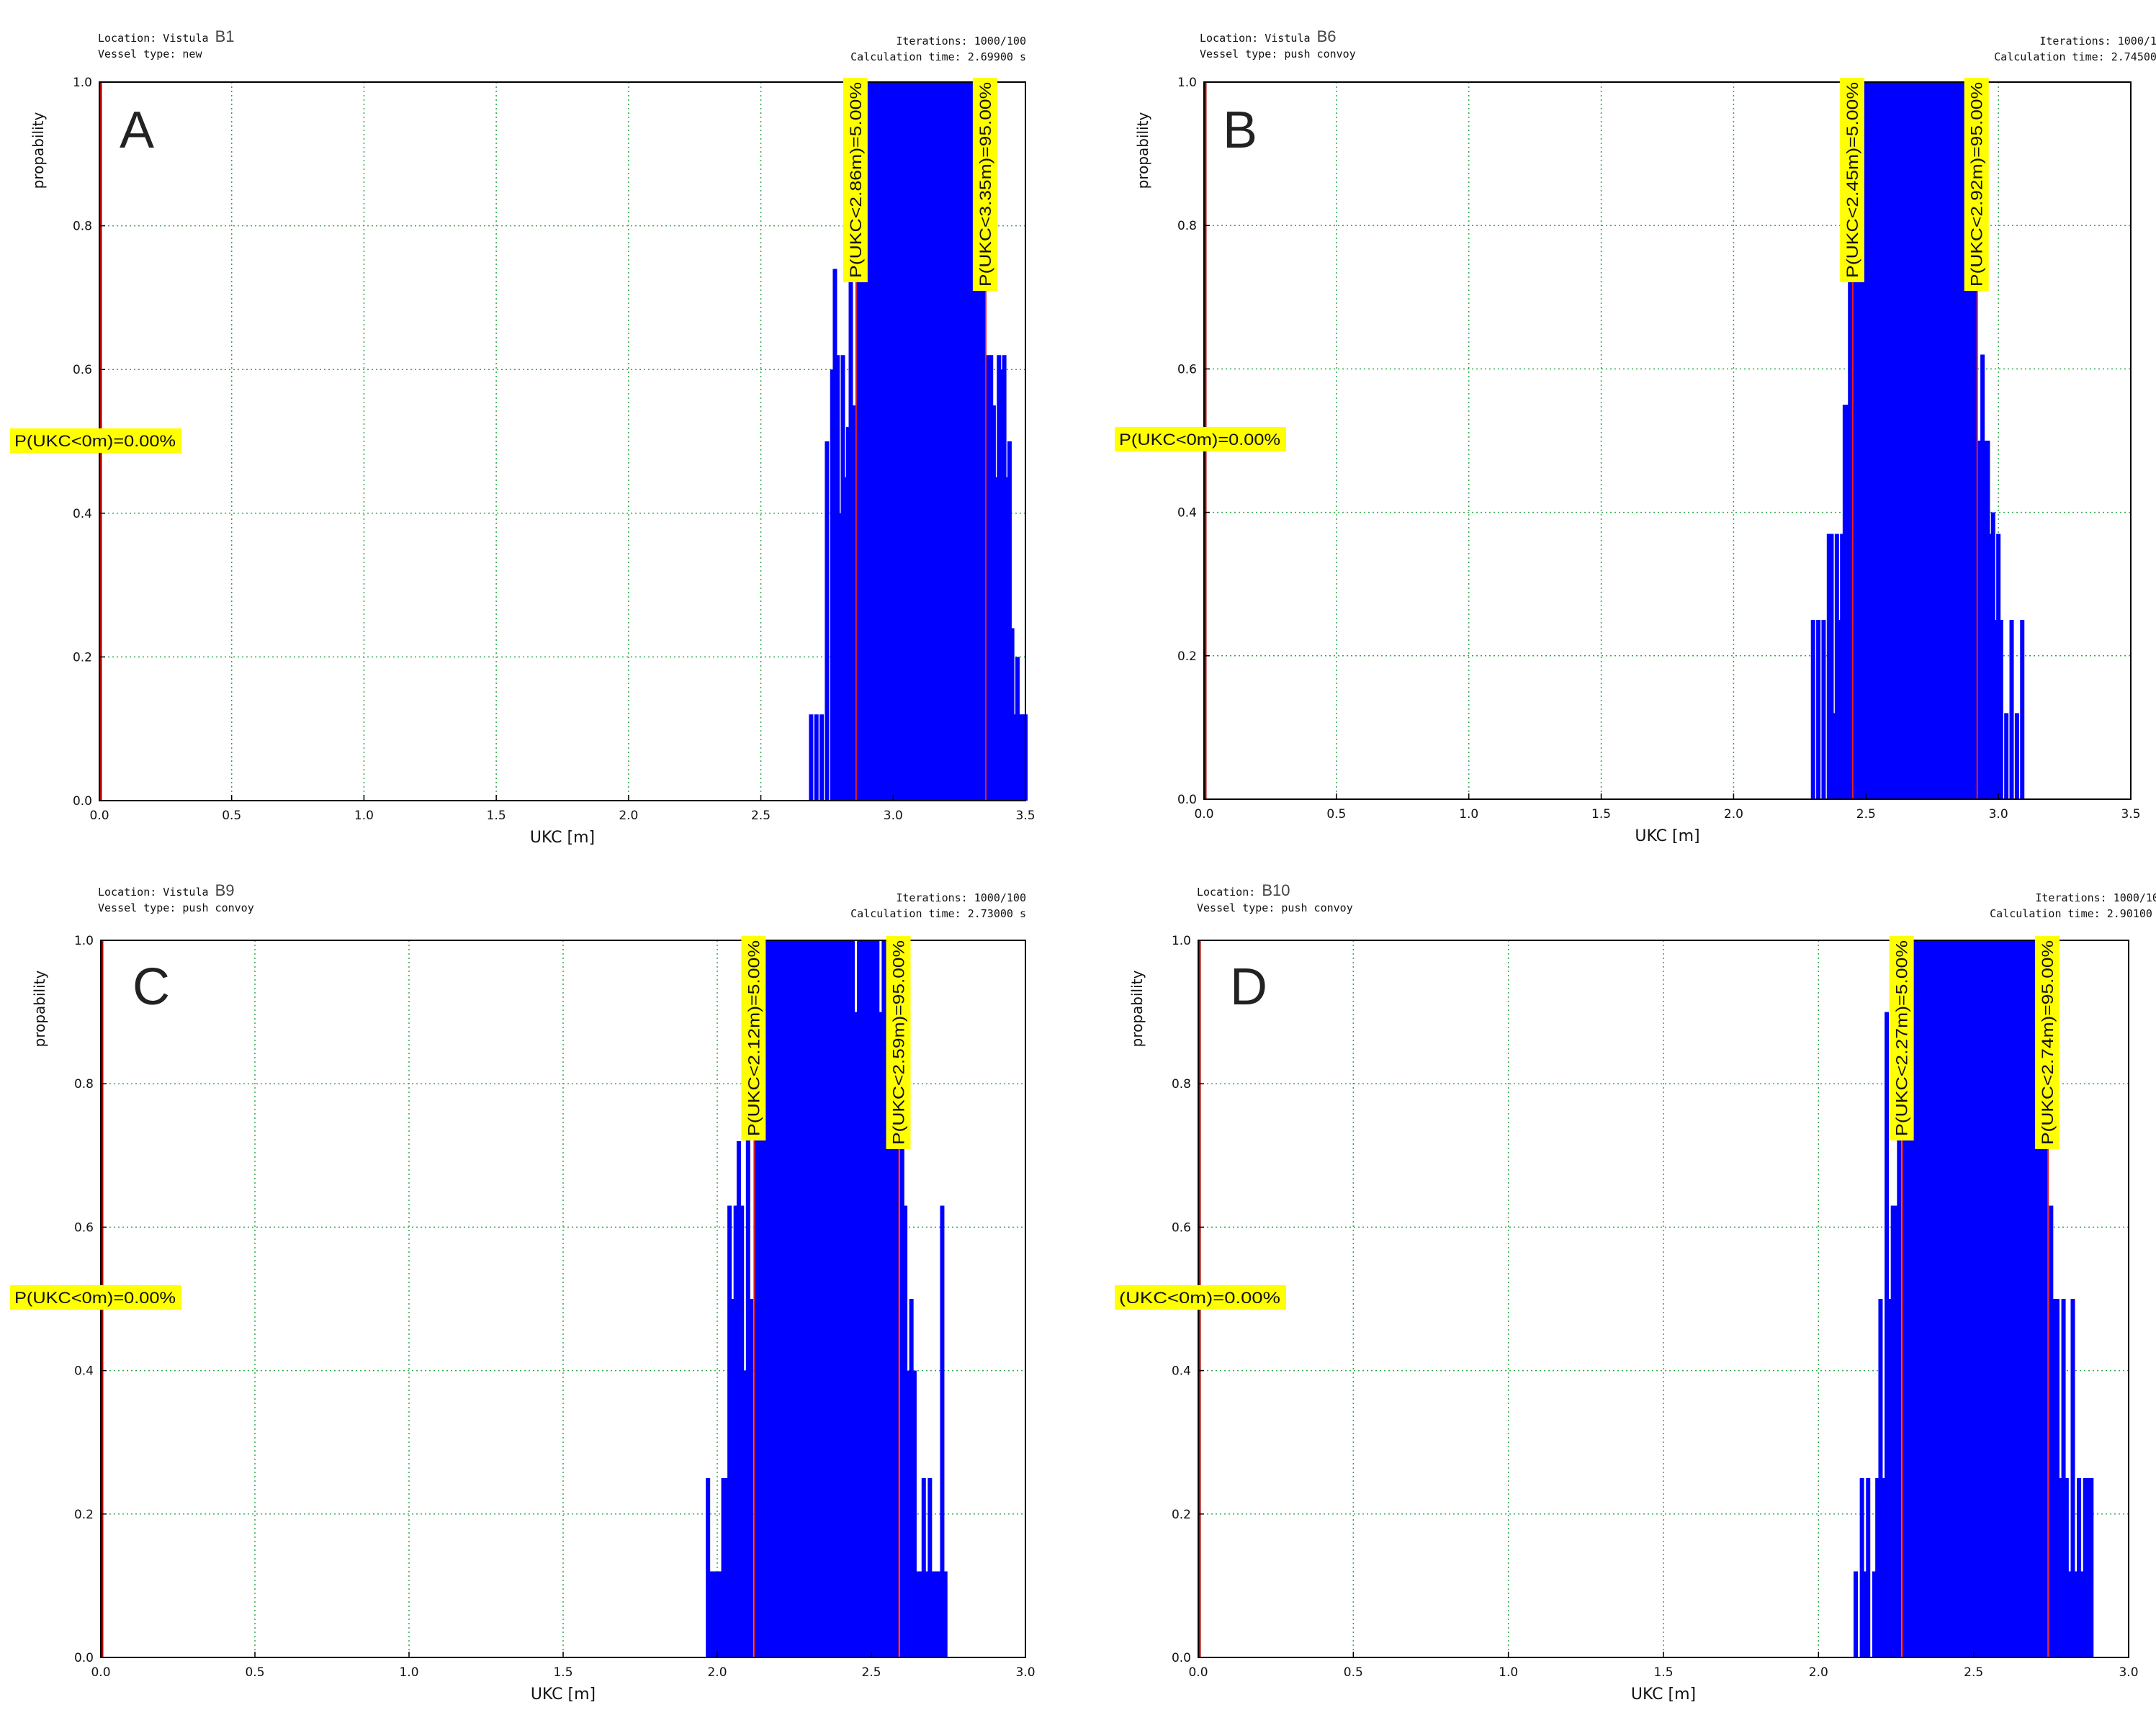  What do you see at coordinates (2075, 56) in the screenshot?
I see `calc-time-line: Calculation time: 2.74500 s` at bounding box center [2075, 56].